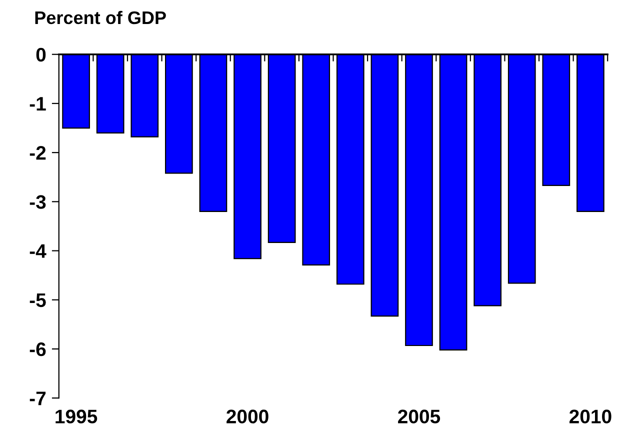 The image size is (620, 435). Describe the element at coordinates (38, 202) in the screenshot. I see `y-tick-label: -3` at that location.